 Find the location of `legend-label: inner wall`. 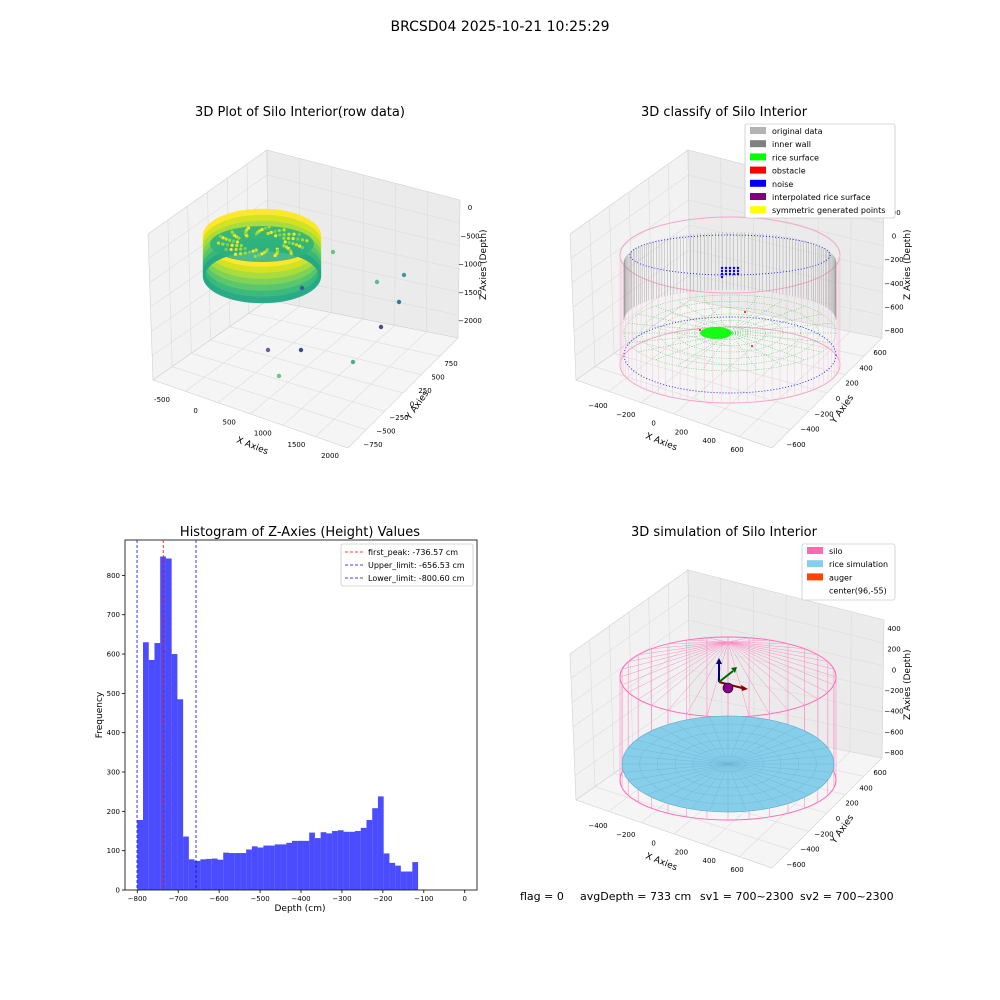

legend-label: inner wall is located at coordinates (791, 144).